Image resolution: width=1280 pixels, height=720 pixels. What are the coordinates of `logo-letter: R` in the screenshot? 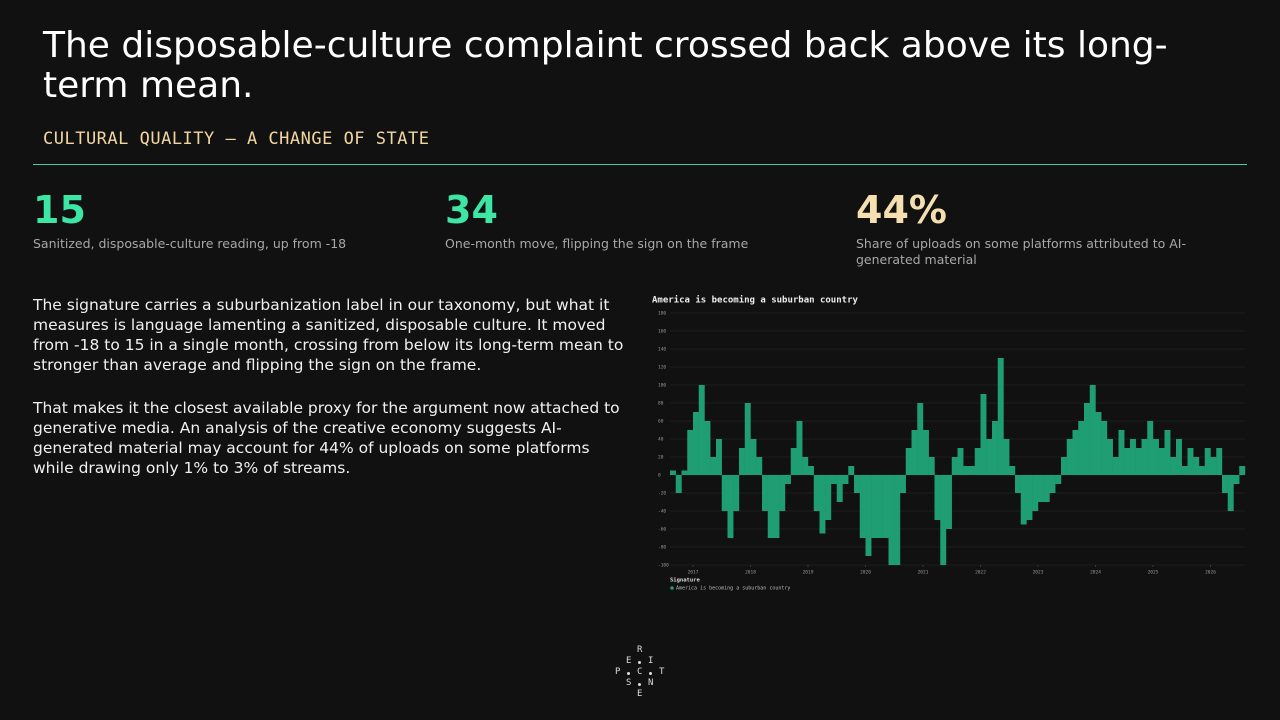 It's located at (640, 650).